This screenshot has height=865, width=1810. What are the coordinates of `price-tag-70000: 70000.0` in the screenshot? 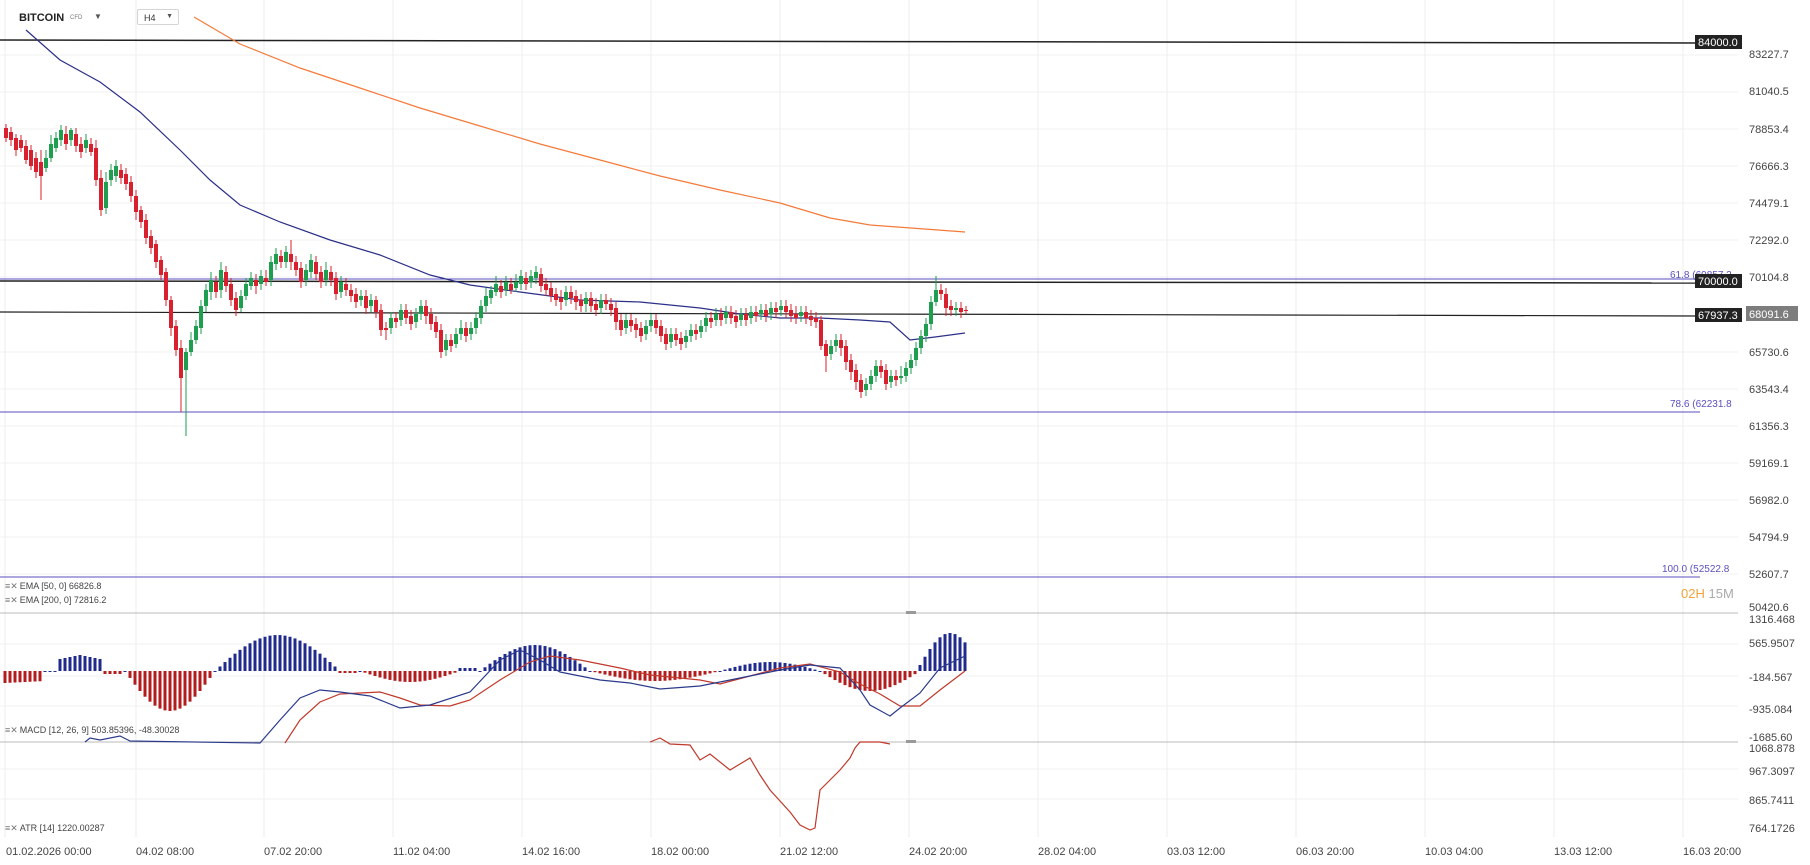 It's located at (1718, 281).